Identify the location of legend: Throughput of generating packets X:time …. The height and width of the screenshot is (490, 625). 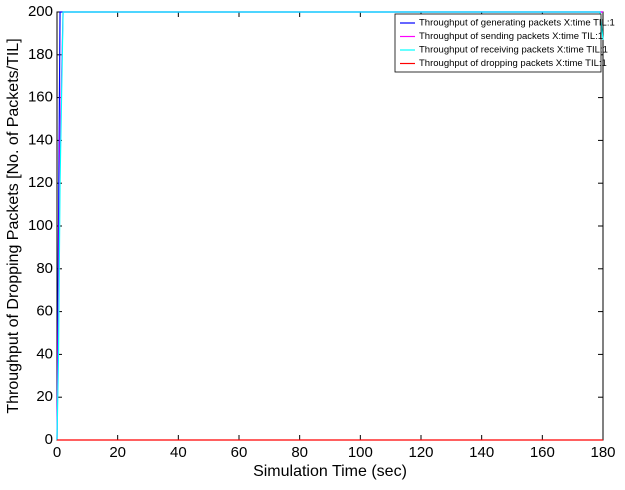
(504, 43).